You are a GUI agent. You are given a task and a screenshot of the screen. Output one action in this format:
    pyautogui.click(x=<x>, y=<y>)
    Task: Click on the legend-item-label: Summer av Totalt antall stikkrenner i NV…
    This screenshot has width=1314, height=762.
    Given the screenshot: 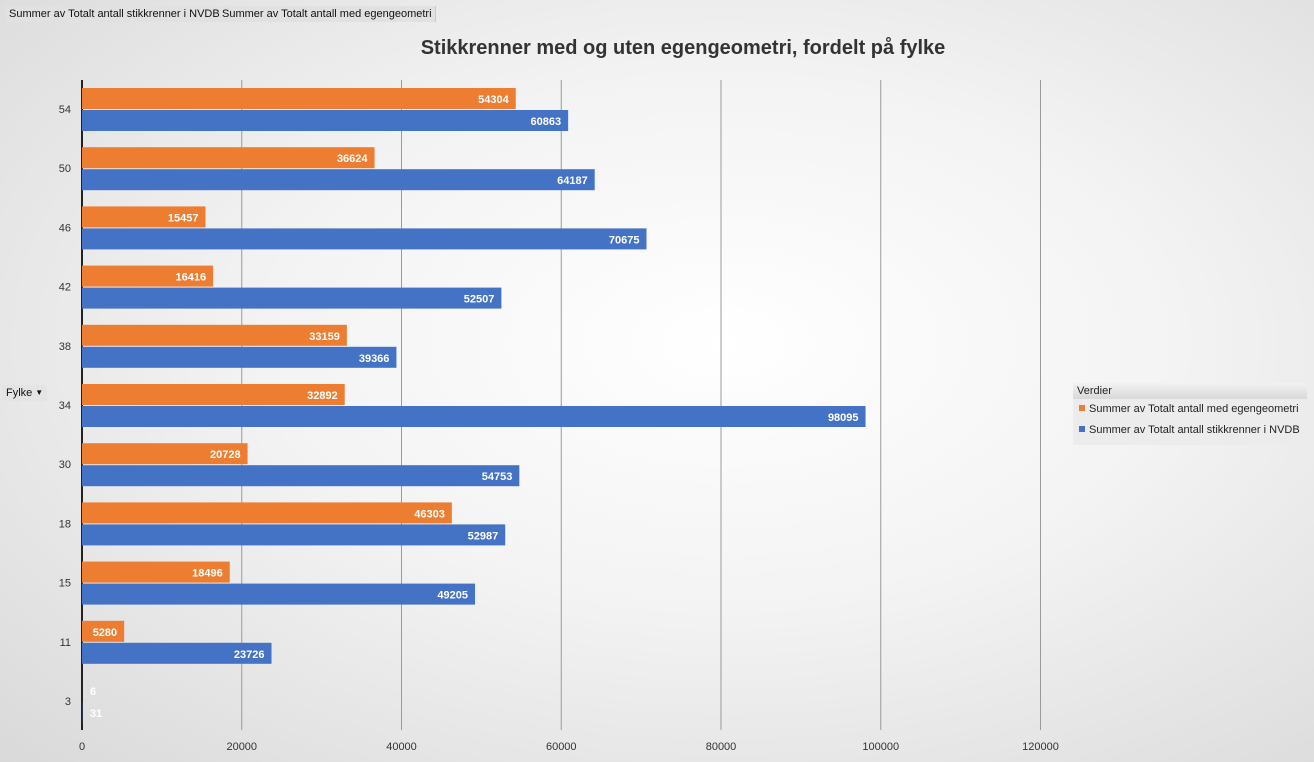 What is the action you would take?
    pyautogui.click(x=1194, y=430)
    